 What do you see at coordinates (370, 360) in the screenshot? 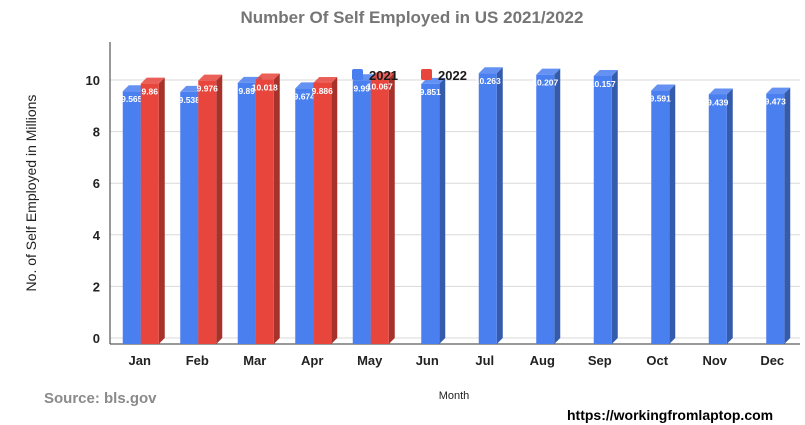
I see `x-tick-label: May` at bounding box center [370, 360].